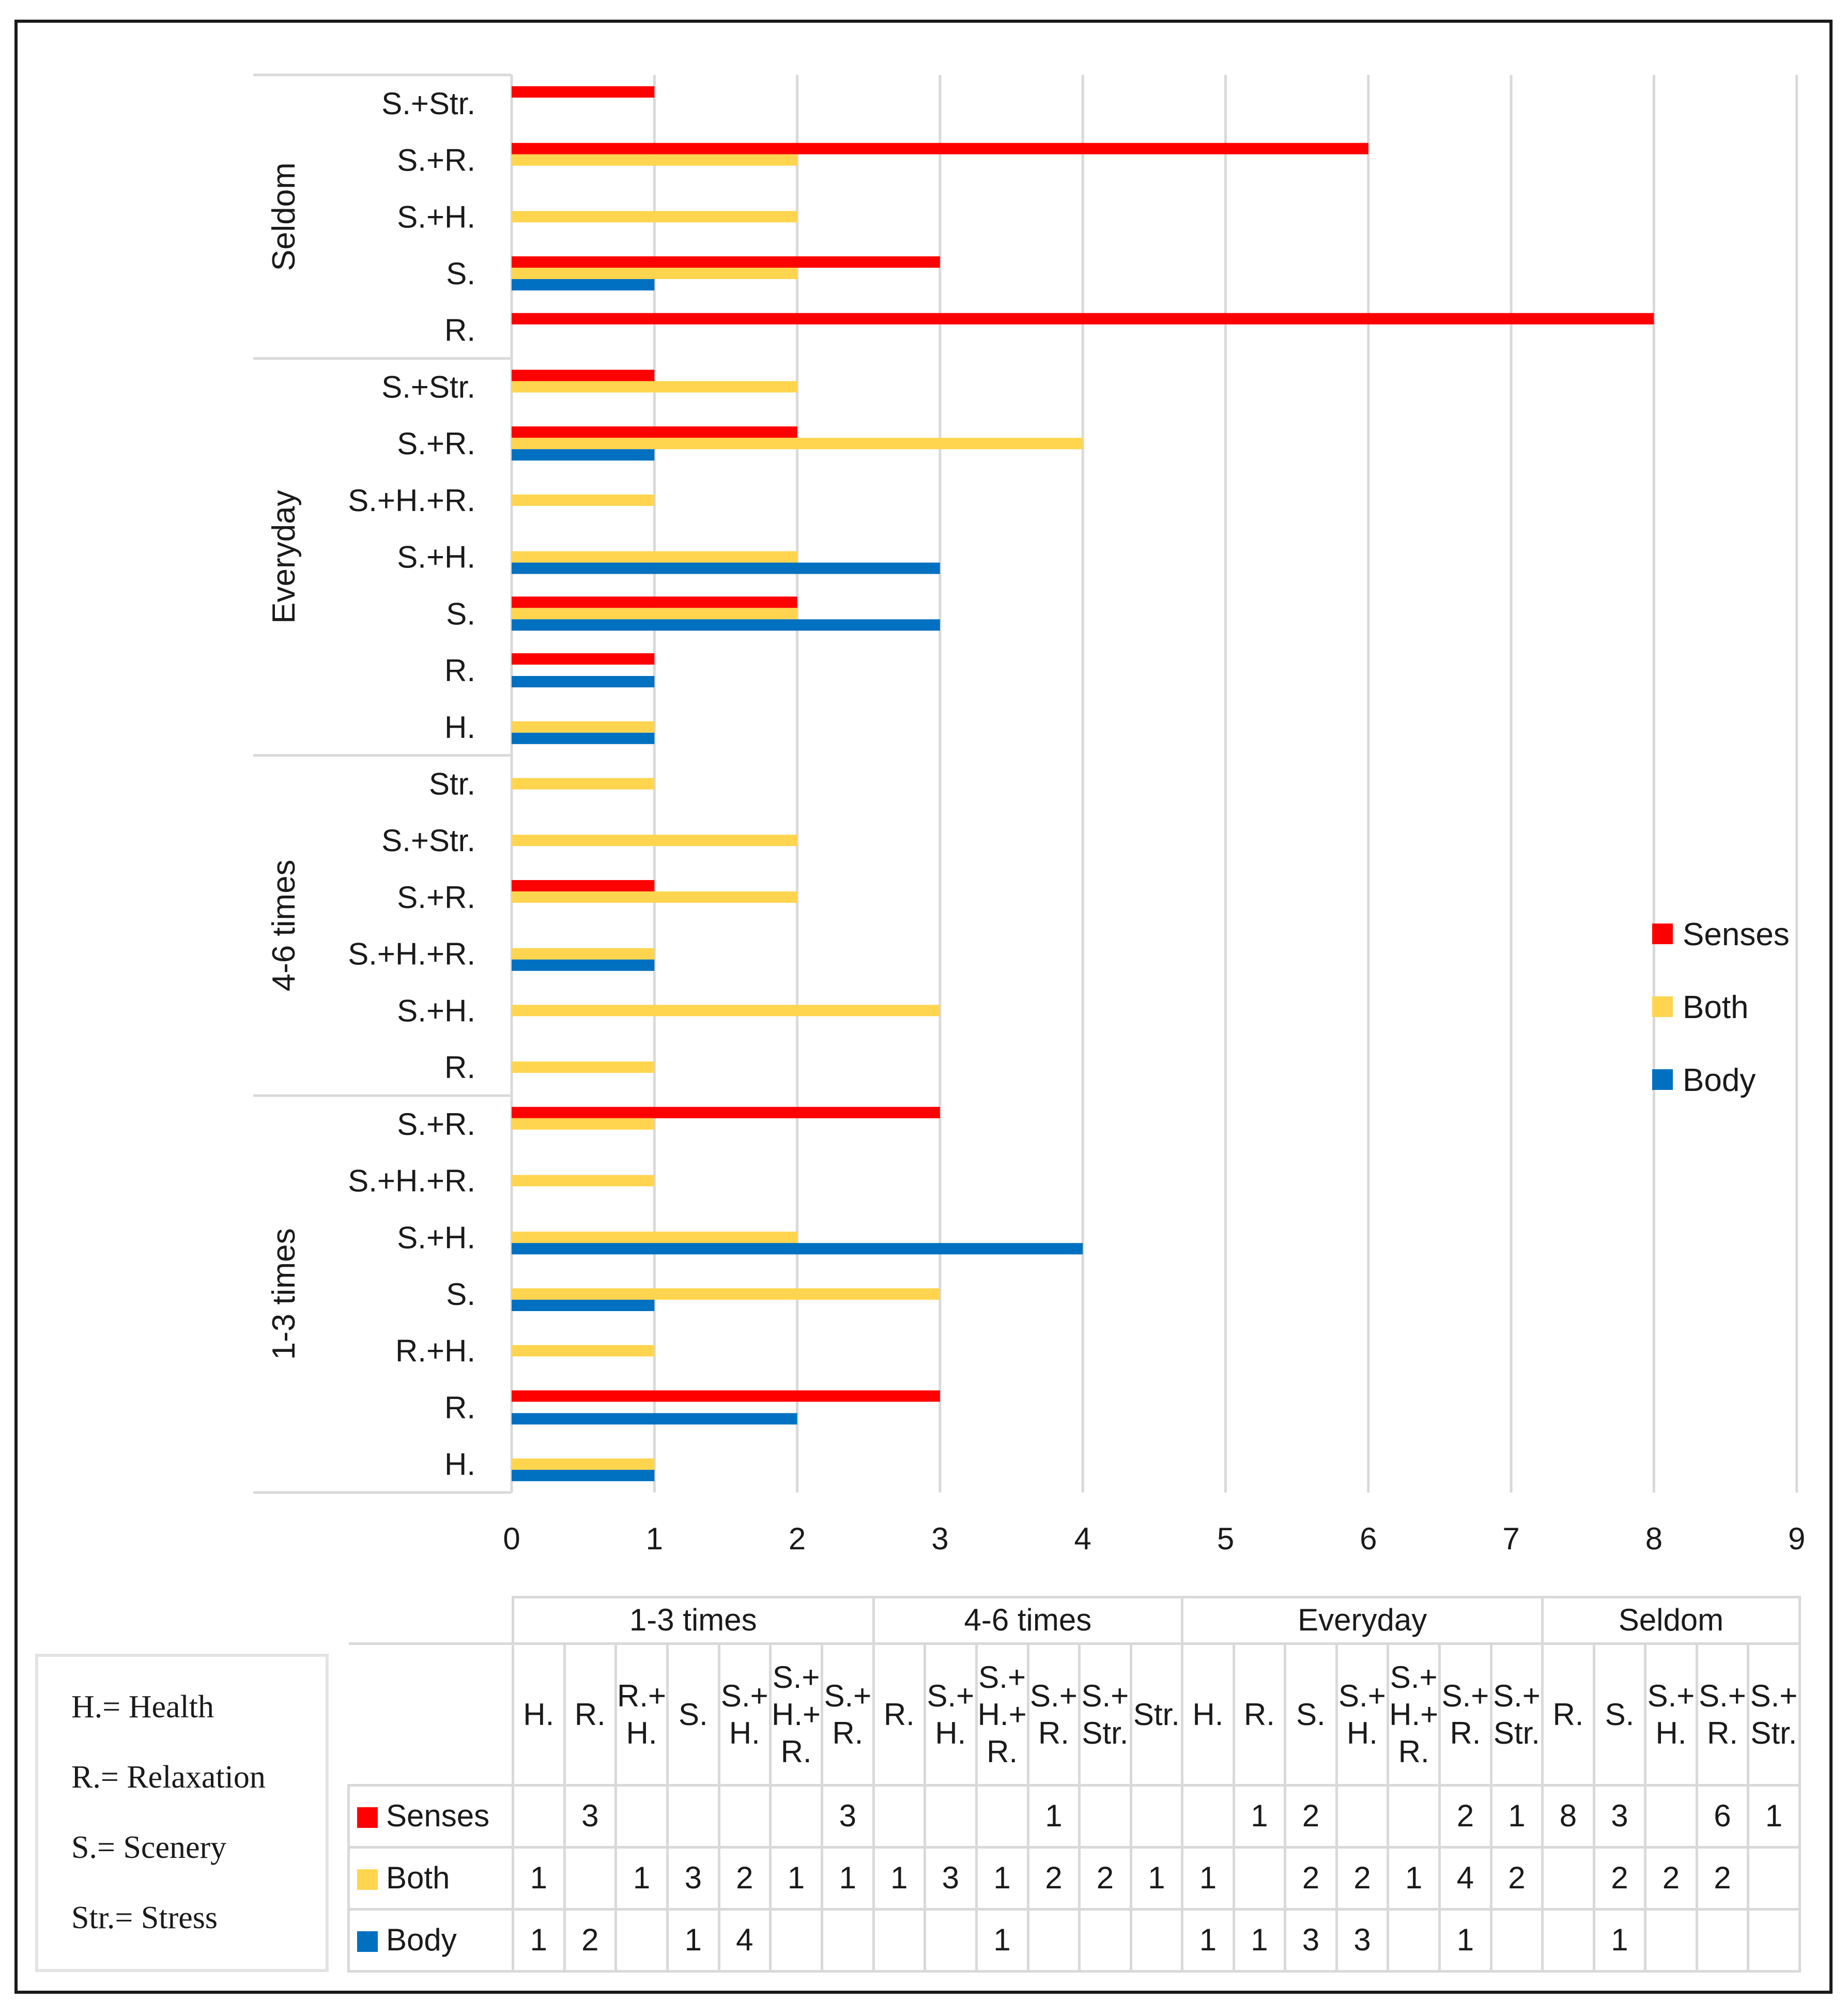 The image size is (1847, 2016). I want to click on abbrev-scenery: S.= Scenery, so click(149, 1847).